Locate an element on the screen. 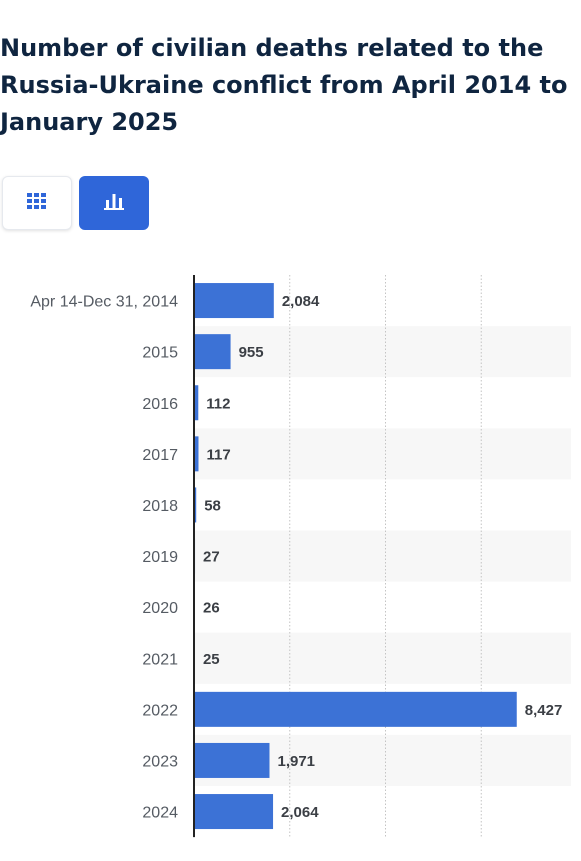 The width and height of the screenshot is (581, 861). value-label: 955 is located at coordinates (251, 352).